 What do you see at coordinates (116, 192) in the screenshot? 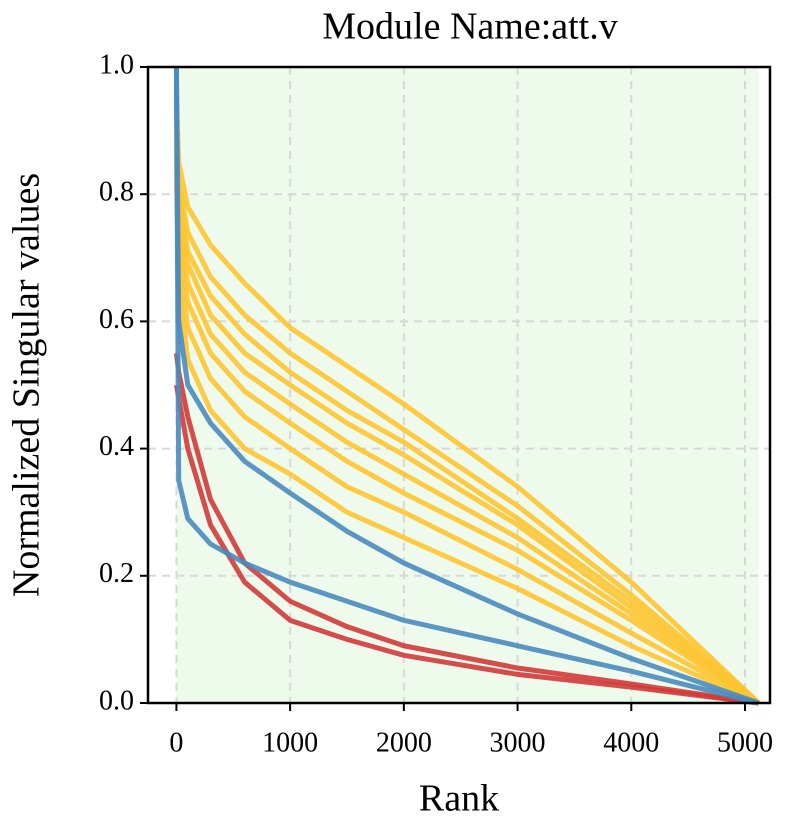
I see `y-tick-label: 0.8` at bounding box center [116, 192].